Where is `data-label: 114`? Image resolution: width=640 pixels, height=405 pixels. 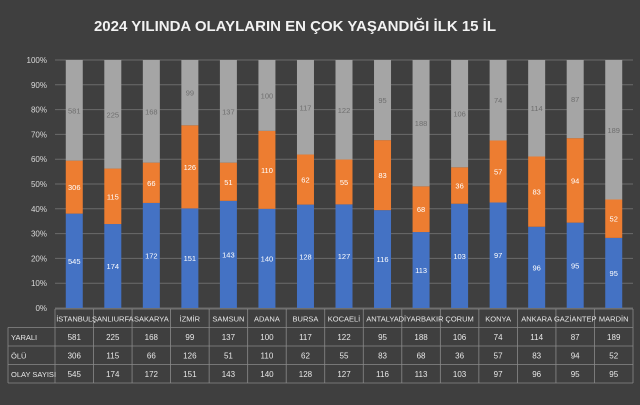
data-label: 114 is located at coordinates (537, 108).